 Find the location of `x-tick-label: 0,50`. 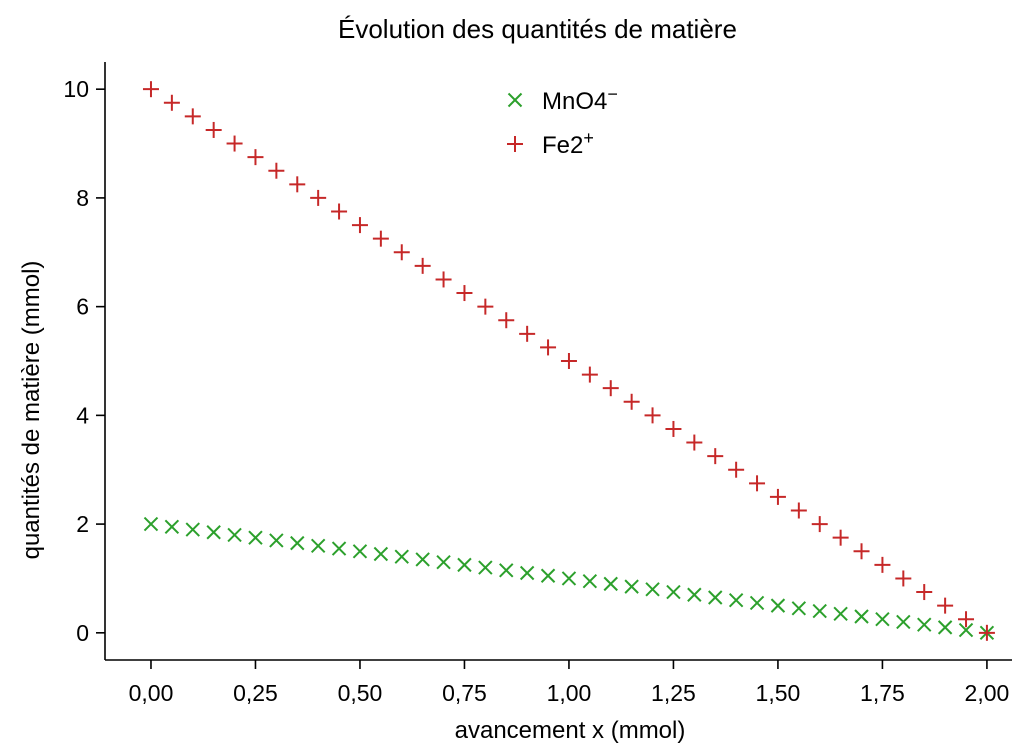

x-tick-label: 0,50 is located at coordinates (360, 693).